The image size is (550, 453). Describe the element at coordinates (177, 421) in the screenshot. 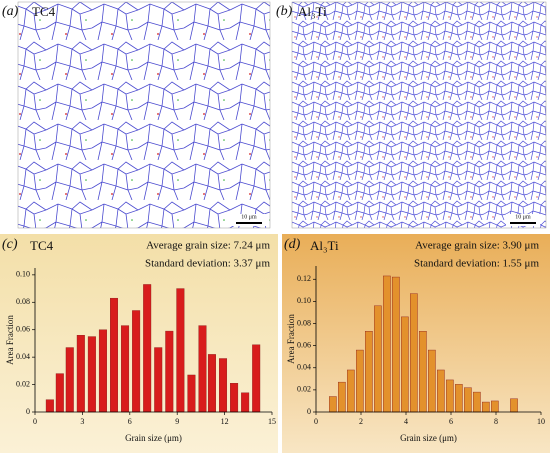

I see `x-tick-label: 9` at that location.